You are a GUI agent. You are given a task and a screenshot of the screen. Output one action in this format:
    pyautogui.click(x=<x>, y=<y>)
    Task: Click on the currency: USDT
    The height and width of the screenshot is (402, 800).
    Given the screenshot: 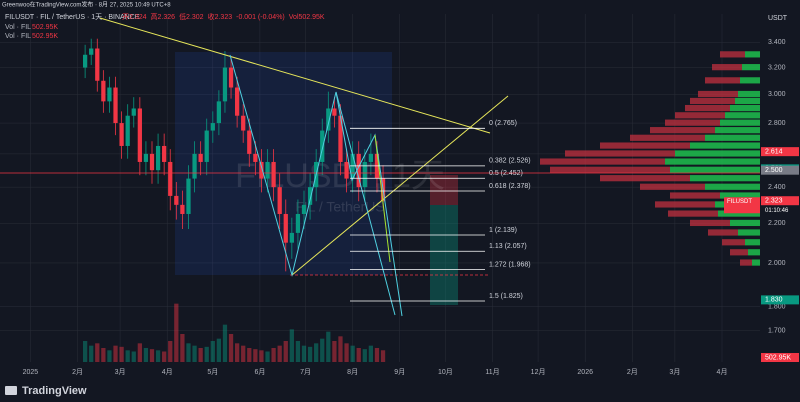 What is the action you would take?
    pyautogui.click(x=778, y=18)
    